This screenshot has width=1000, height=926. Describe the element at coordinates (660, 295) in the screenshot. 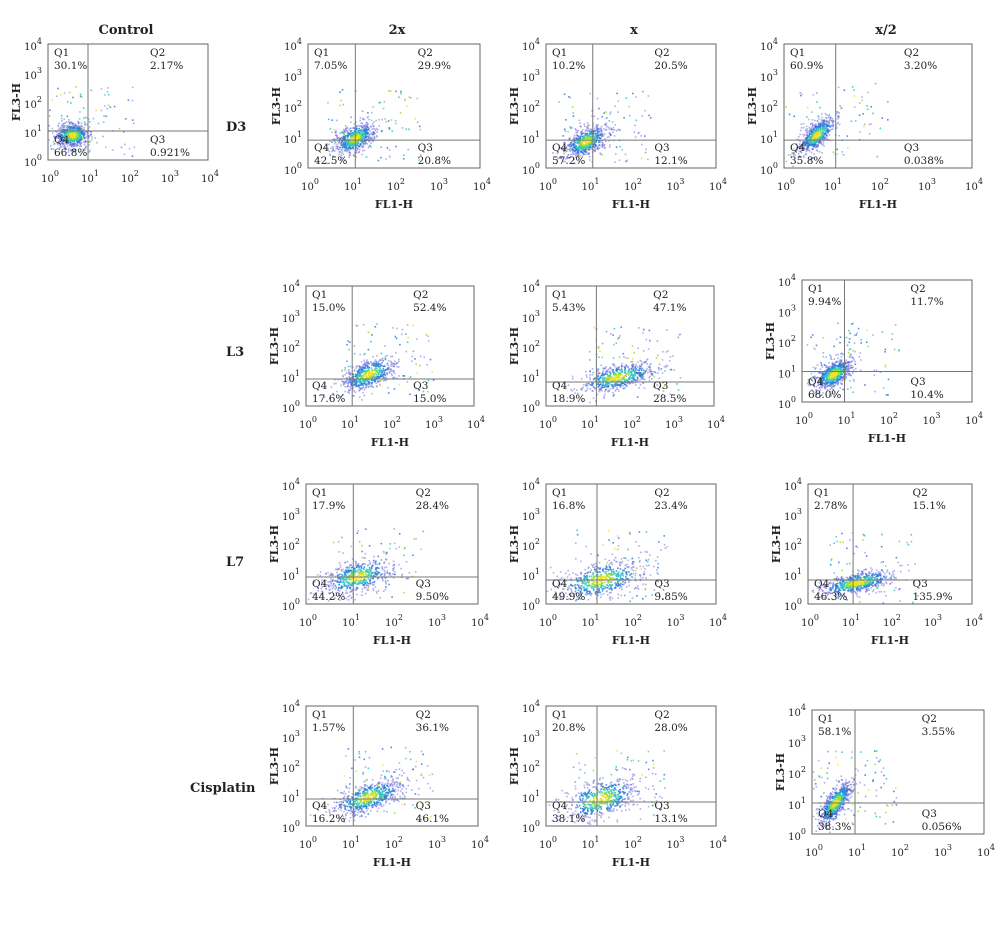

I see `quadrant-q2-name: Q2` at that location.